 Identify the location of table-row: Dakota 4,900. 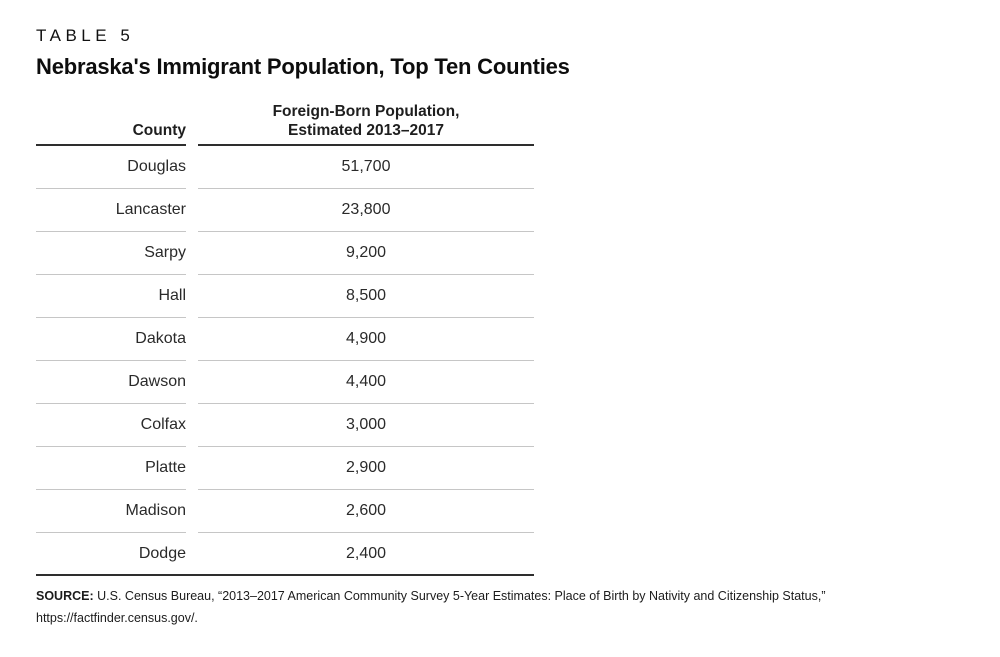
(285, 339).